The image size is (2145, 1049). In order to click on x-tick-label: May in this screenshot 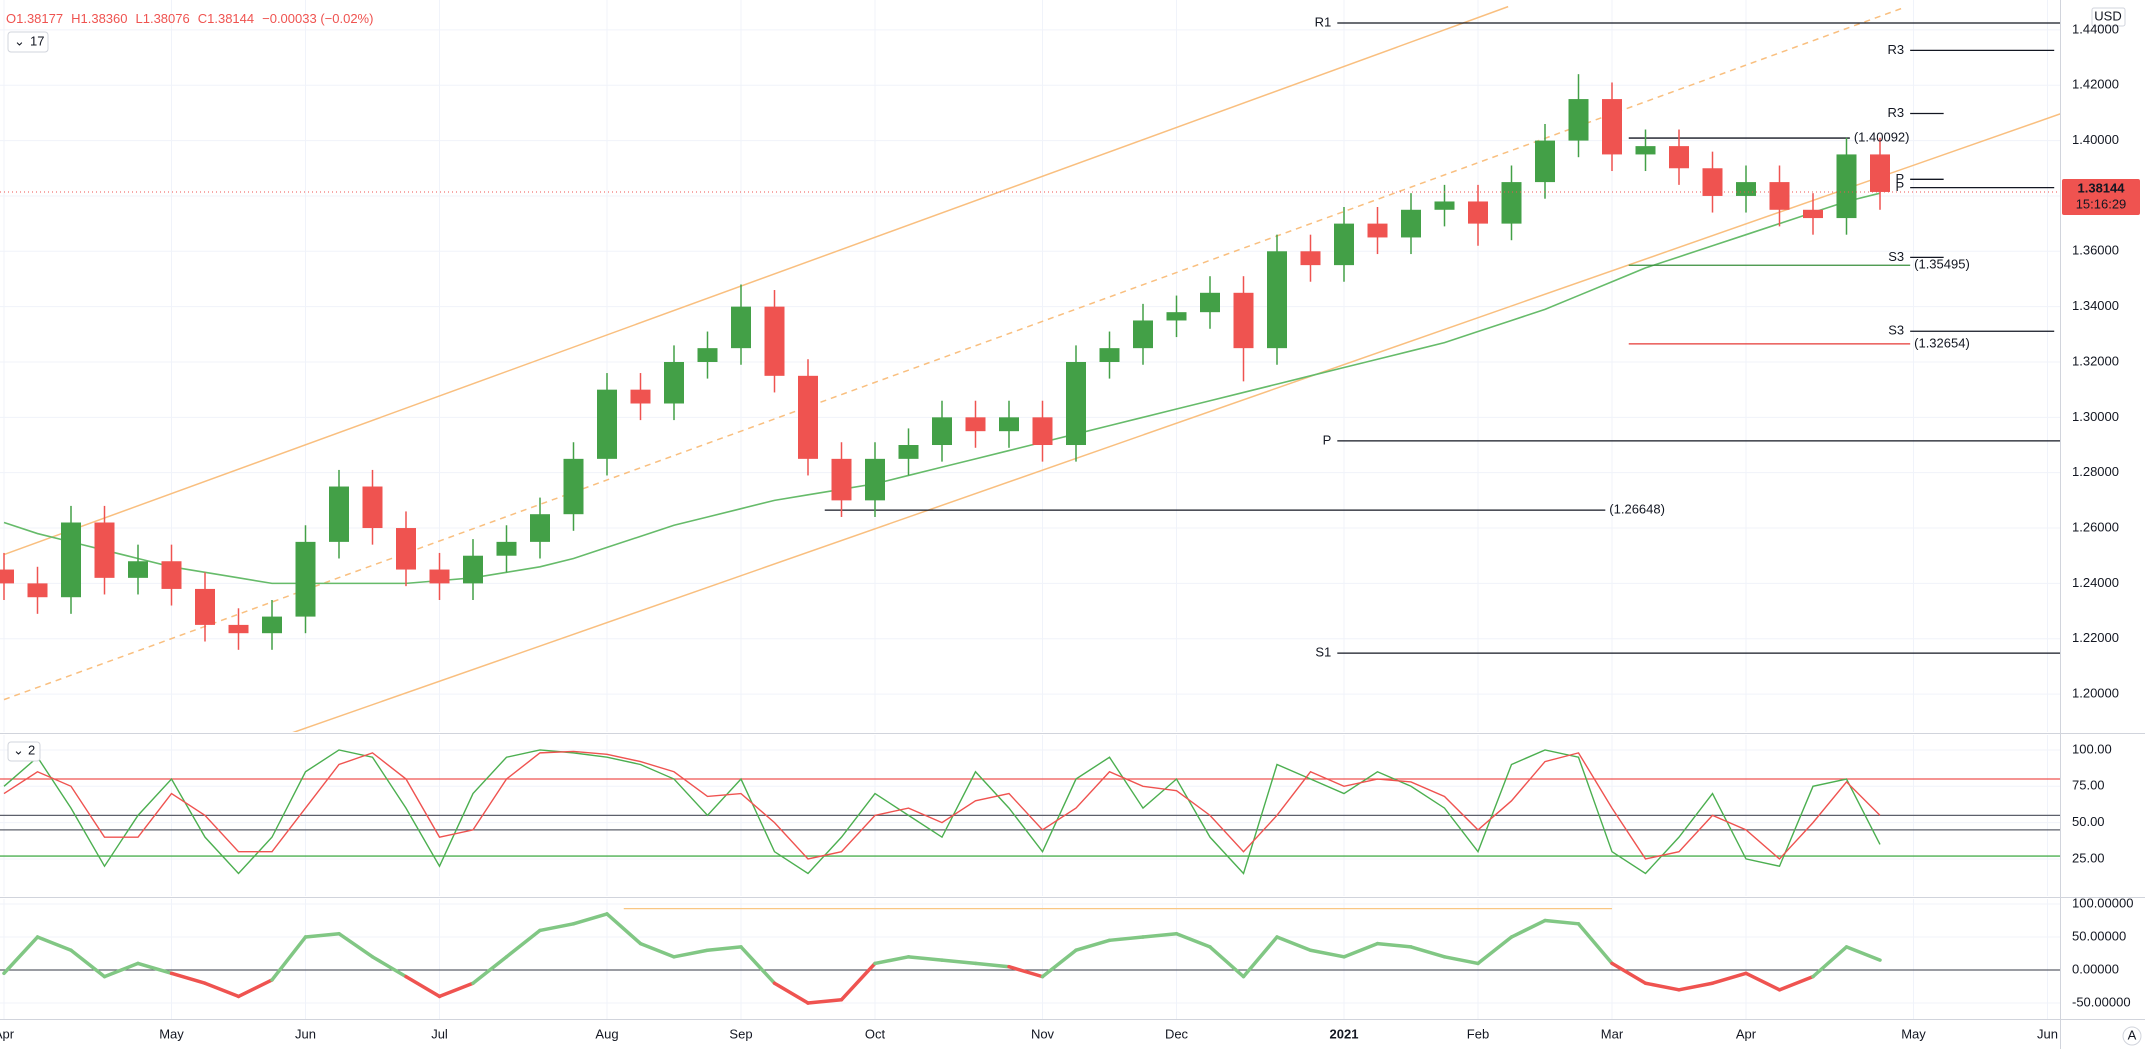, I will do `click(1913, 1033)`.